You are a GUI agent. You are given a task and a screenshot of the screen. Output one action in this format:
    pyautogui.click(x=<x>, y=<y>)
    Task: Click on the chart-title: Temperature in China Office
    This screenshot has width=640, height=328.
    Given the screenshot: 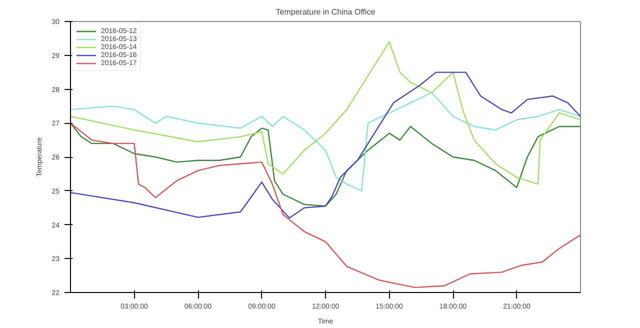 What is the action you would take?
    pyautogui.click(x=326, y=12)
    